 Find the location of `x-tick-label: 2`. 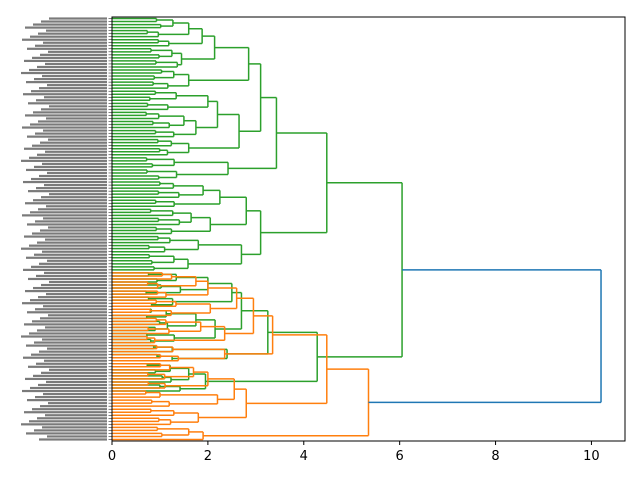

x-tick-label: 2 is located at coordinates (208, 456).